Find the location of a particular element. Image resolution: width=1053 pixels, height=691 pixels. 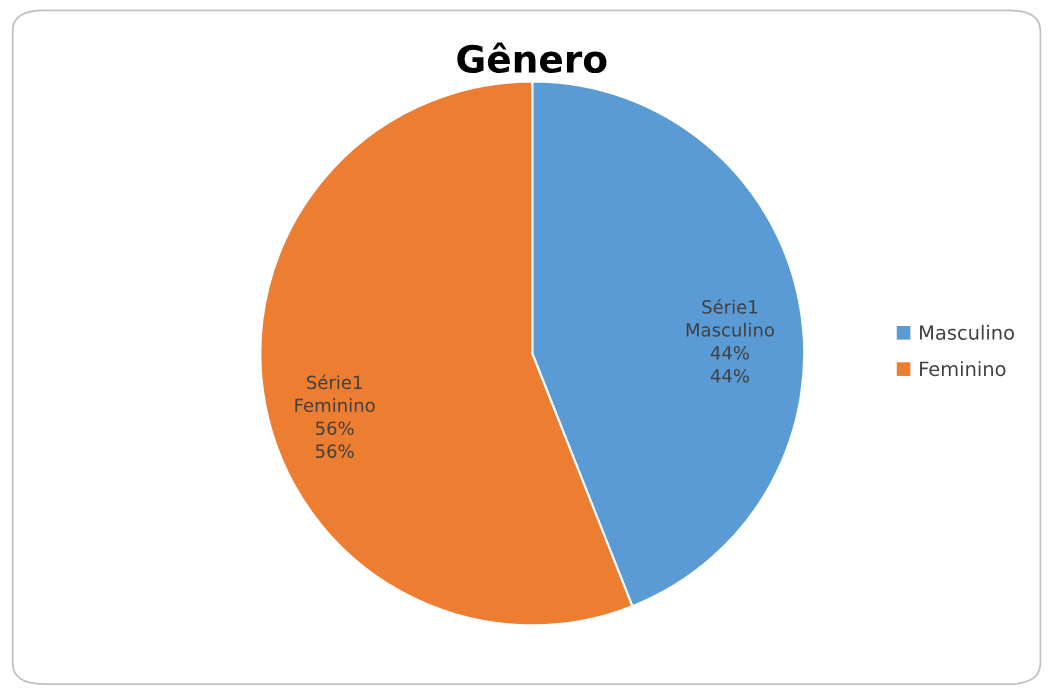

data-label: Série1 Feminino 56% 56% is located at coordinates (335, 416).